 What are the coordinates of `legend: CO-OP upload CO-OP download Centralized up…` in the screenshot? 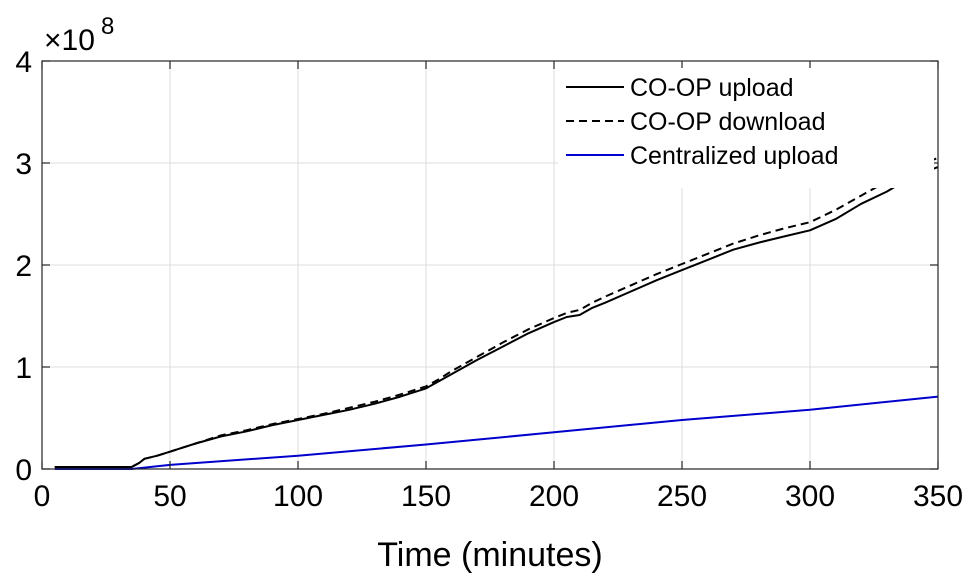 It's located at (702, 122).